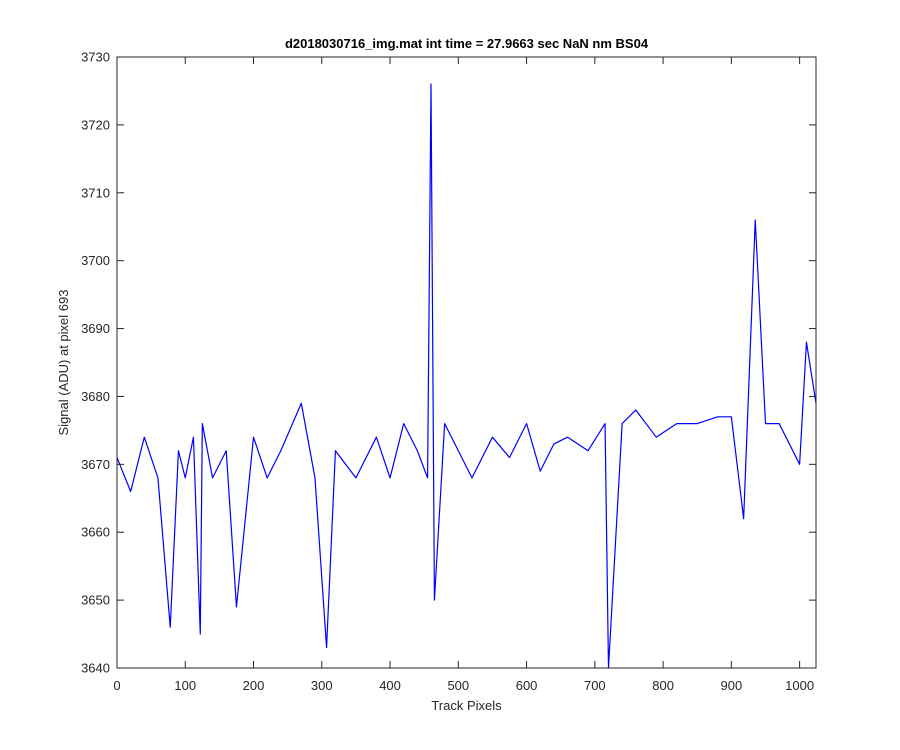  Describe the element at coordinates (95, 260) in the screenshot. I see `y-tick-label: 3700` at that location.